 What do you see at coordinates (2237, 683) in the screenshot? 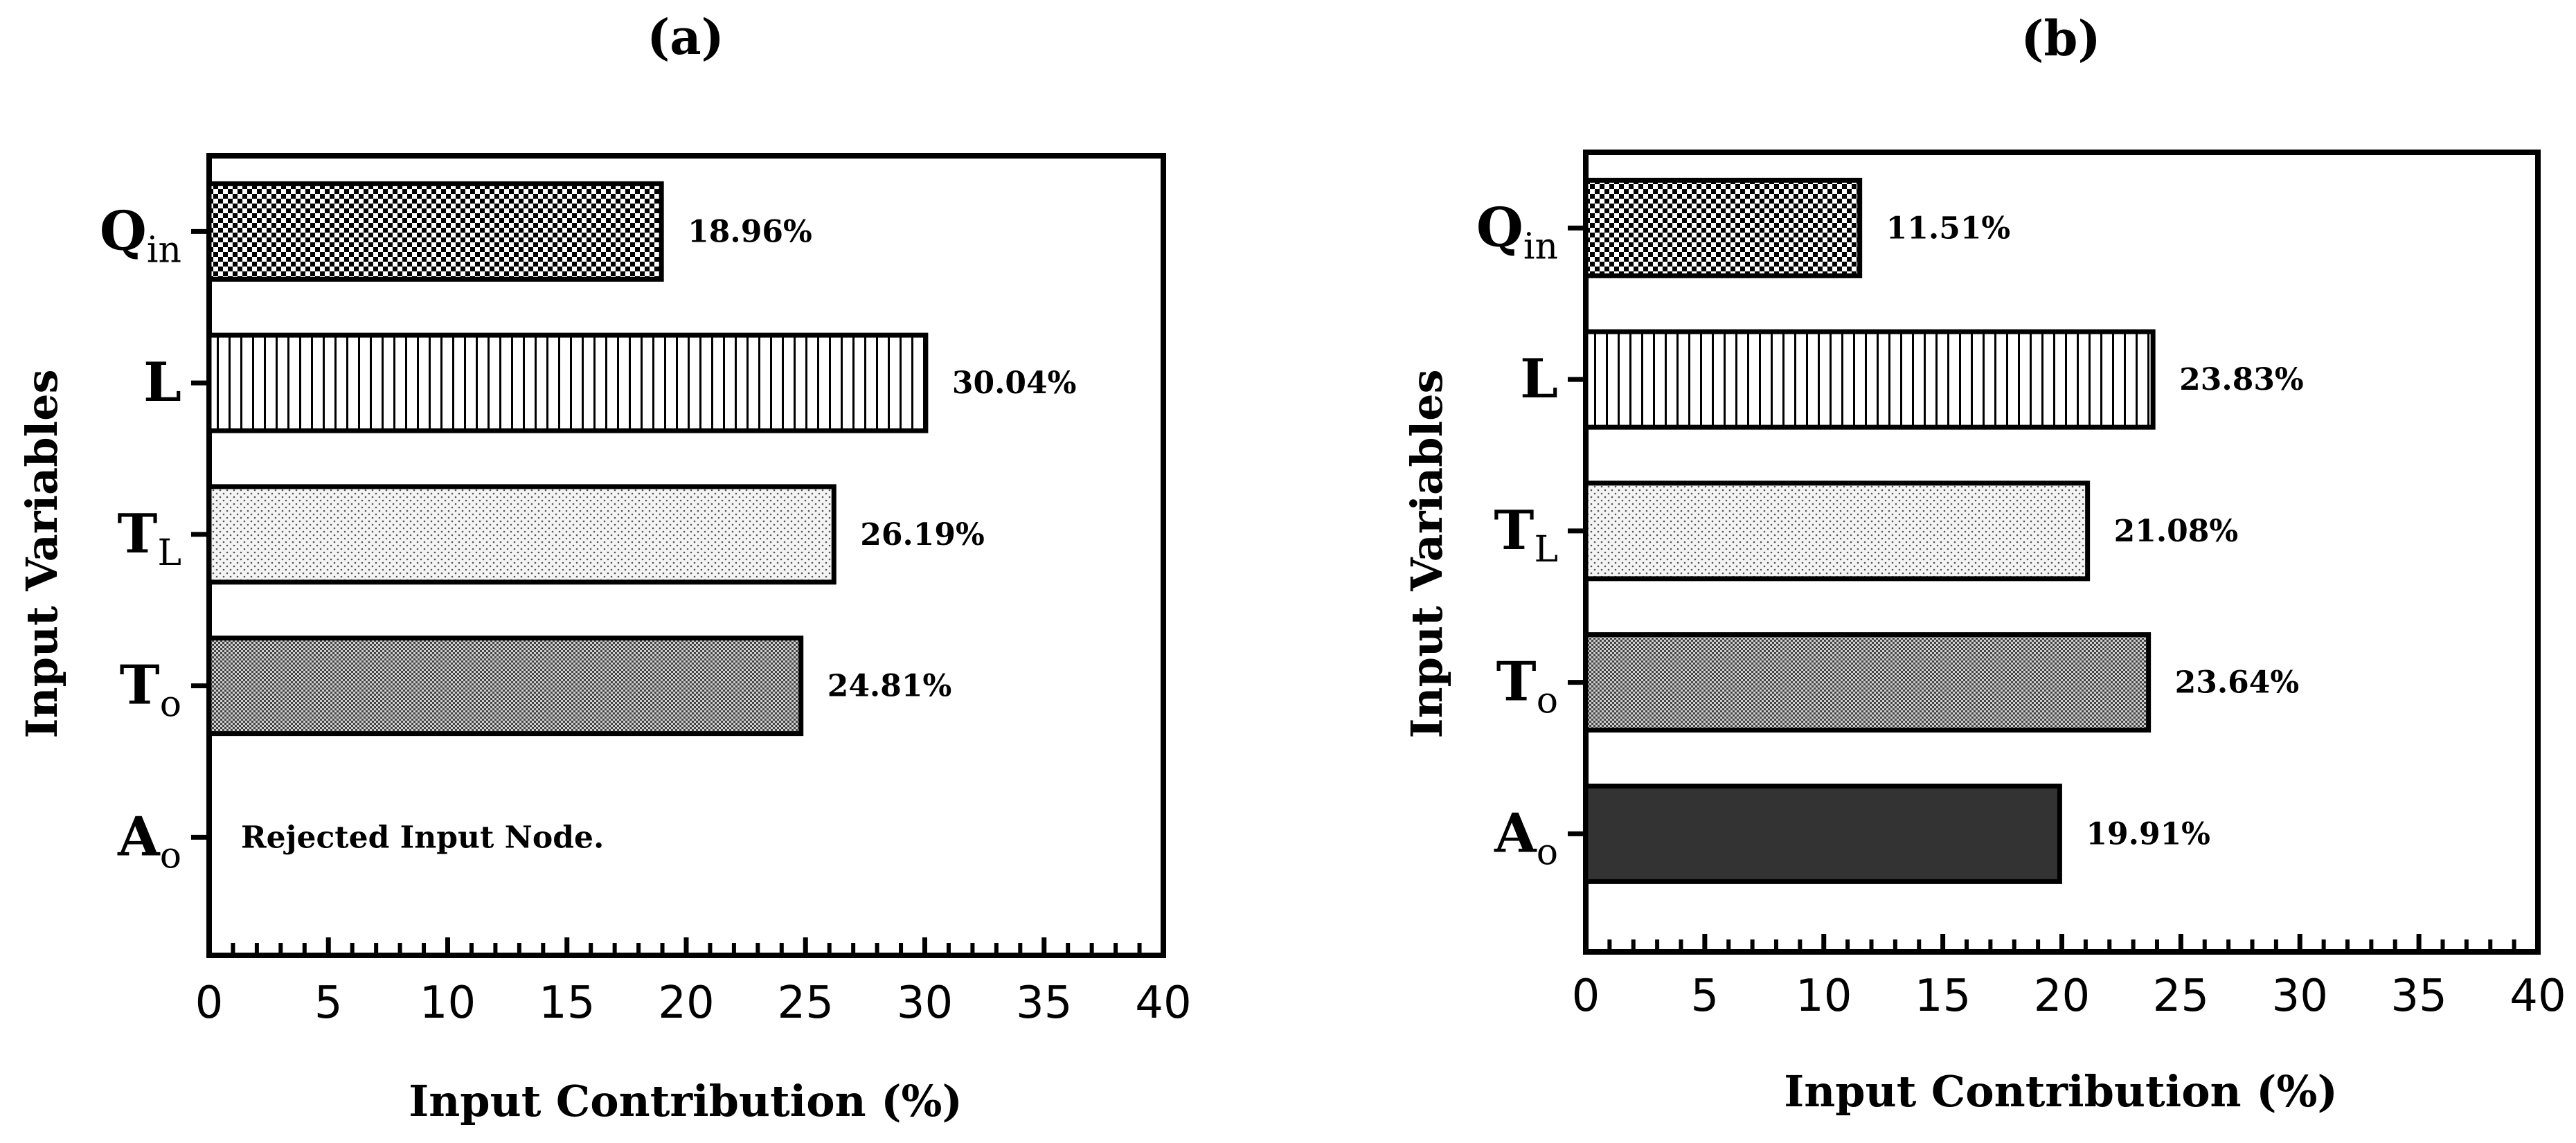
I see `bar-label: 23.64%` at bounding box center [2237, 683].